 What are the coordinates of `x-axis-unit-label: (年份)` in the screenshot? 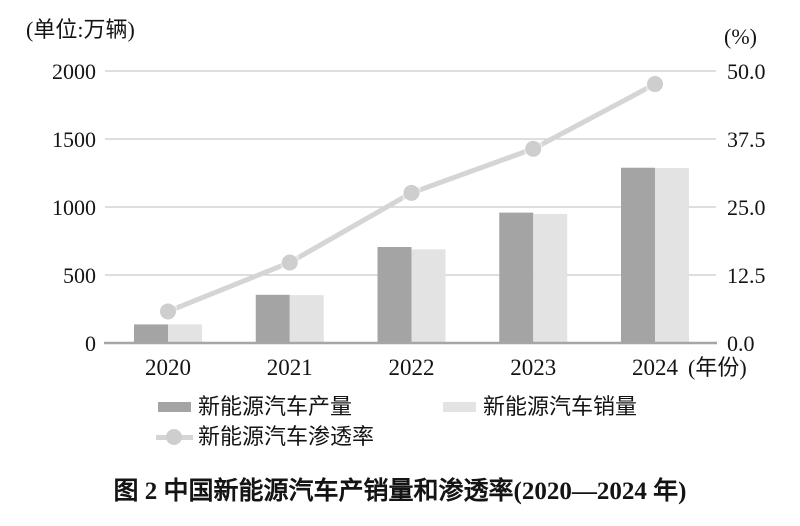 It's located at (717, 367).